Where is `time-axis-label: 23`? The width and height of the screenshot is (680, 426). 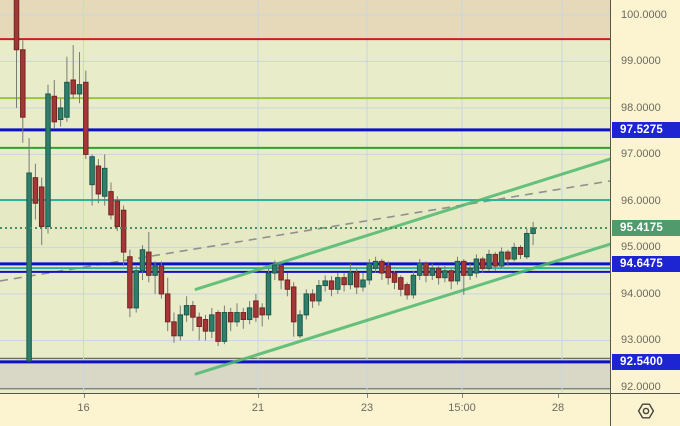
time-axis-label: 23 is located at coordinates (367, 408).